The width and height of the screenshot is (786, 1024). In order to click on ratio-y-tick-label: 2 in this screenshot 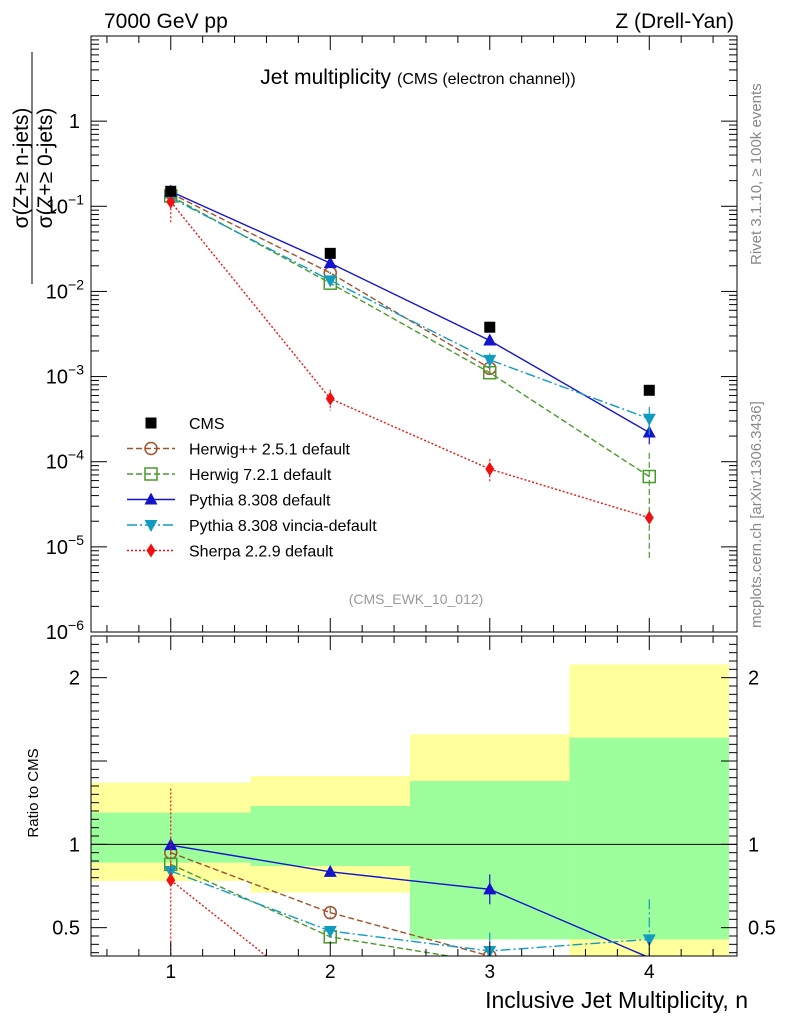, I will do `click(74, 679)`.